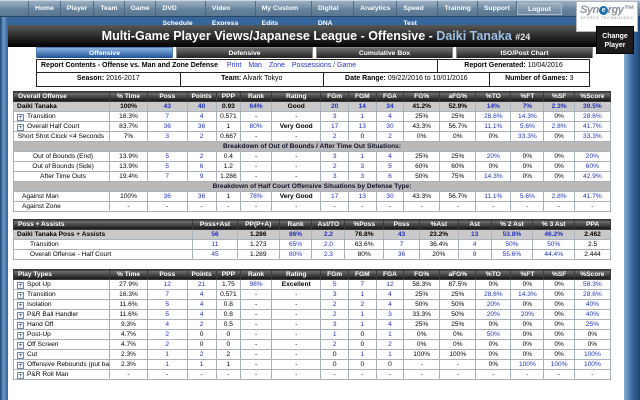  I want to click on report-link-print: Print, so click(234, 65).